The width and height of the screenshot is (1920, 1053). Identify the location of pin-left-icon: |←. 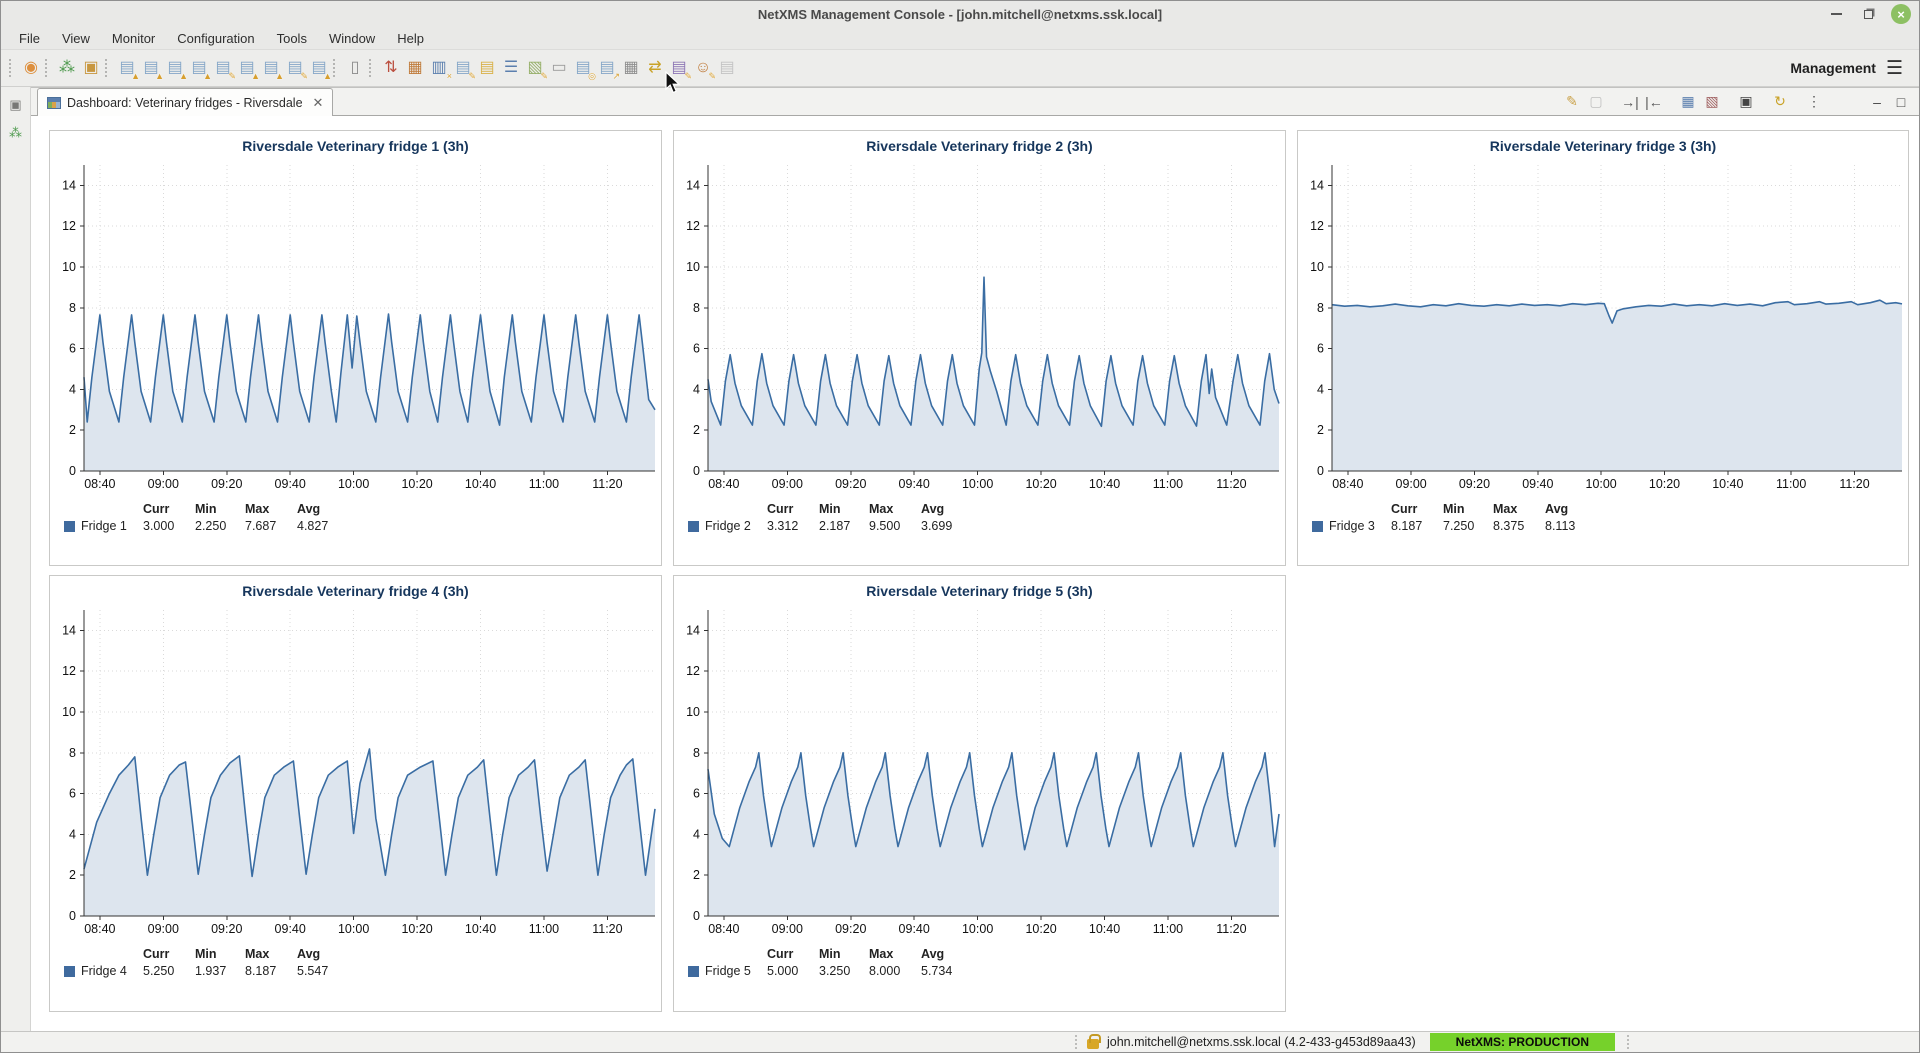
(1654, 101).